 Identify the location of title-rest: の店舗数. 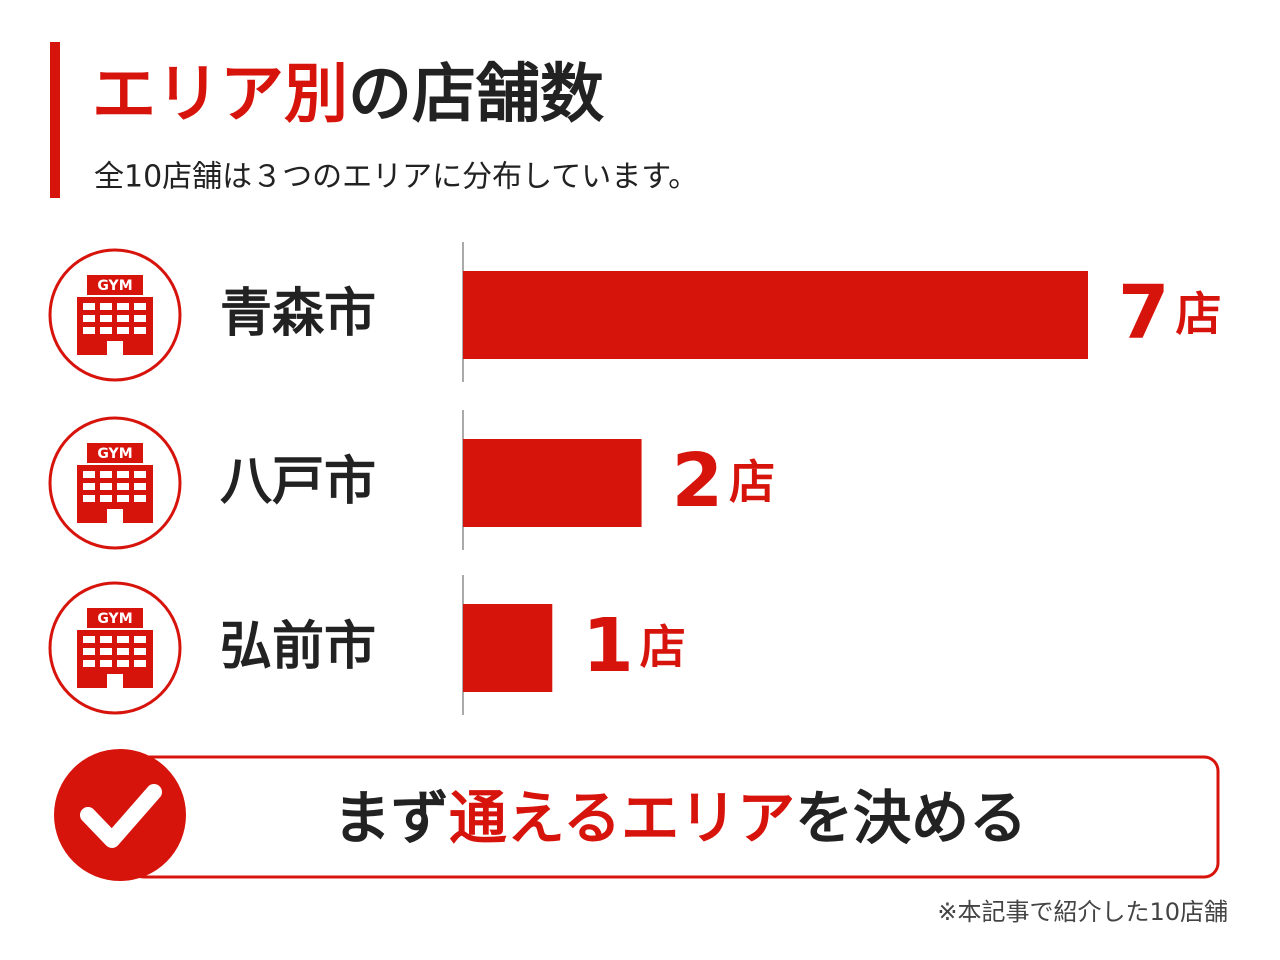
(476, 95).